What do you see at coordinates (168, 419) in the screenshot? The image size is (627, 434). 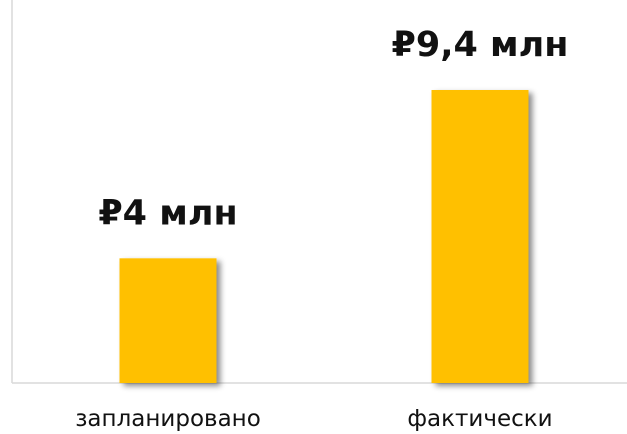 I see `x-tick-label: запланировано` at bounding box center [168, 419].